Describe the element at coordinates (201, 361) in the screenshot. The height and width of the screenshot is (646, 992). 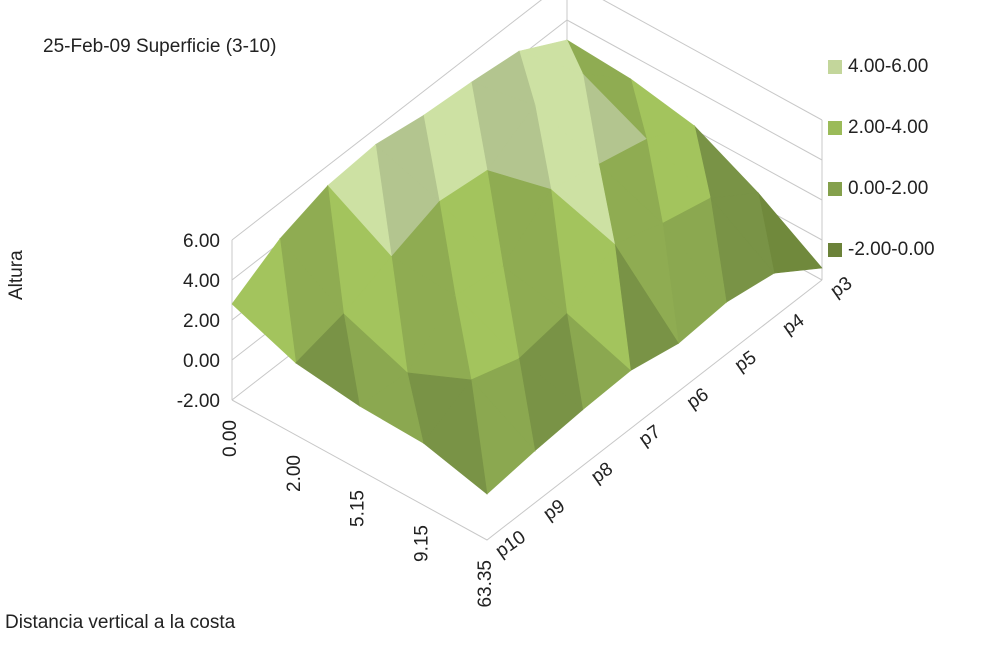
I see `z-tick-label: 0.00` at that location.